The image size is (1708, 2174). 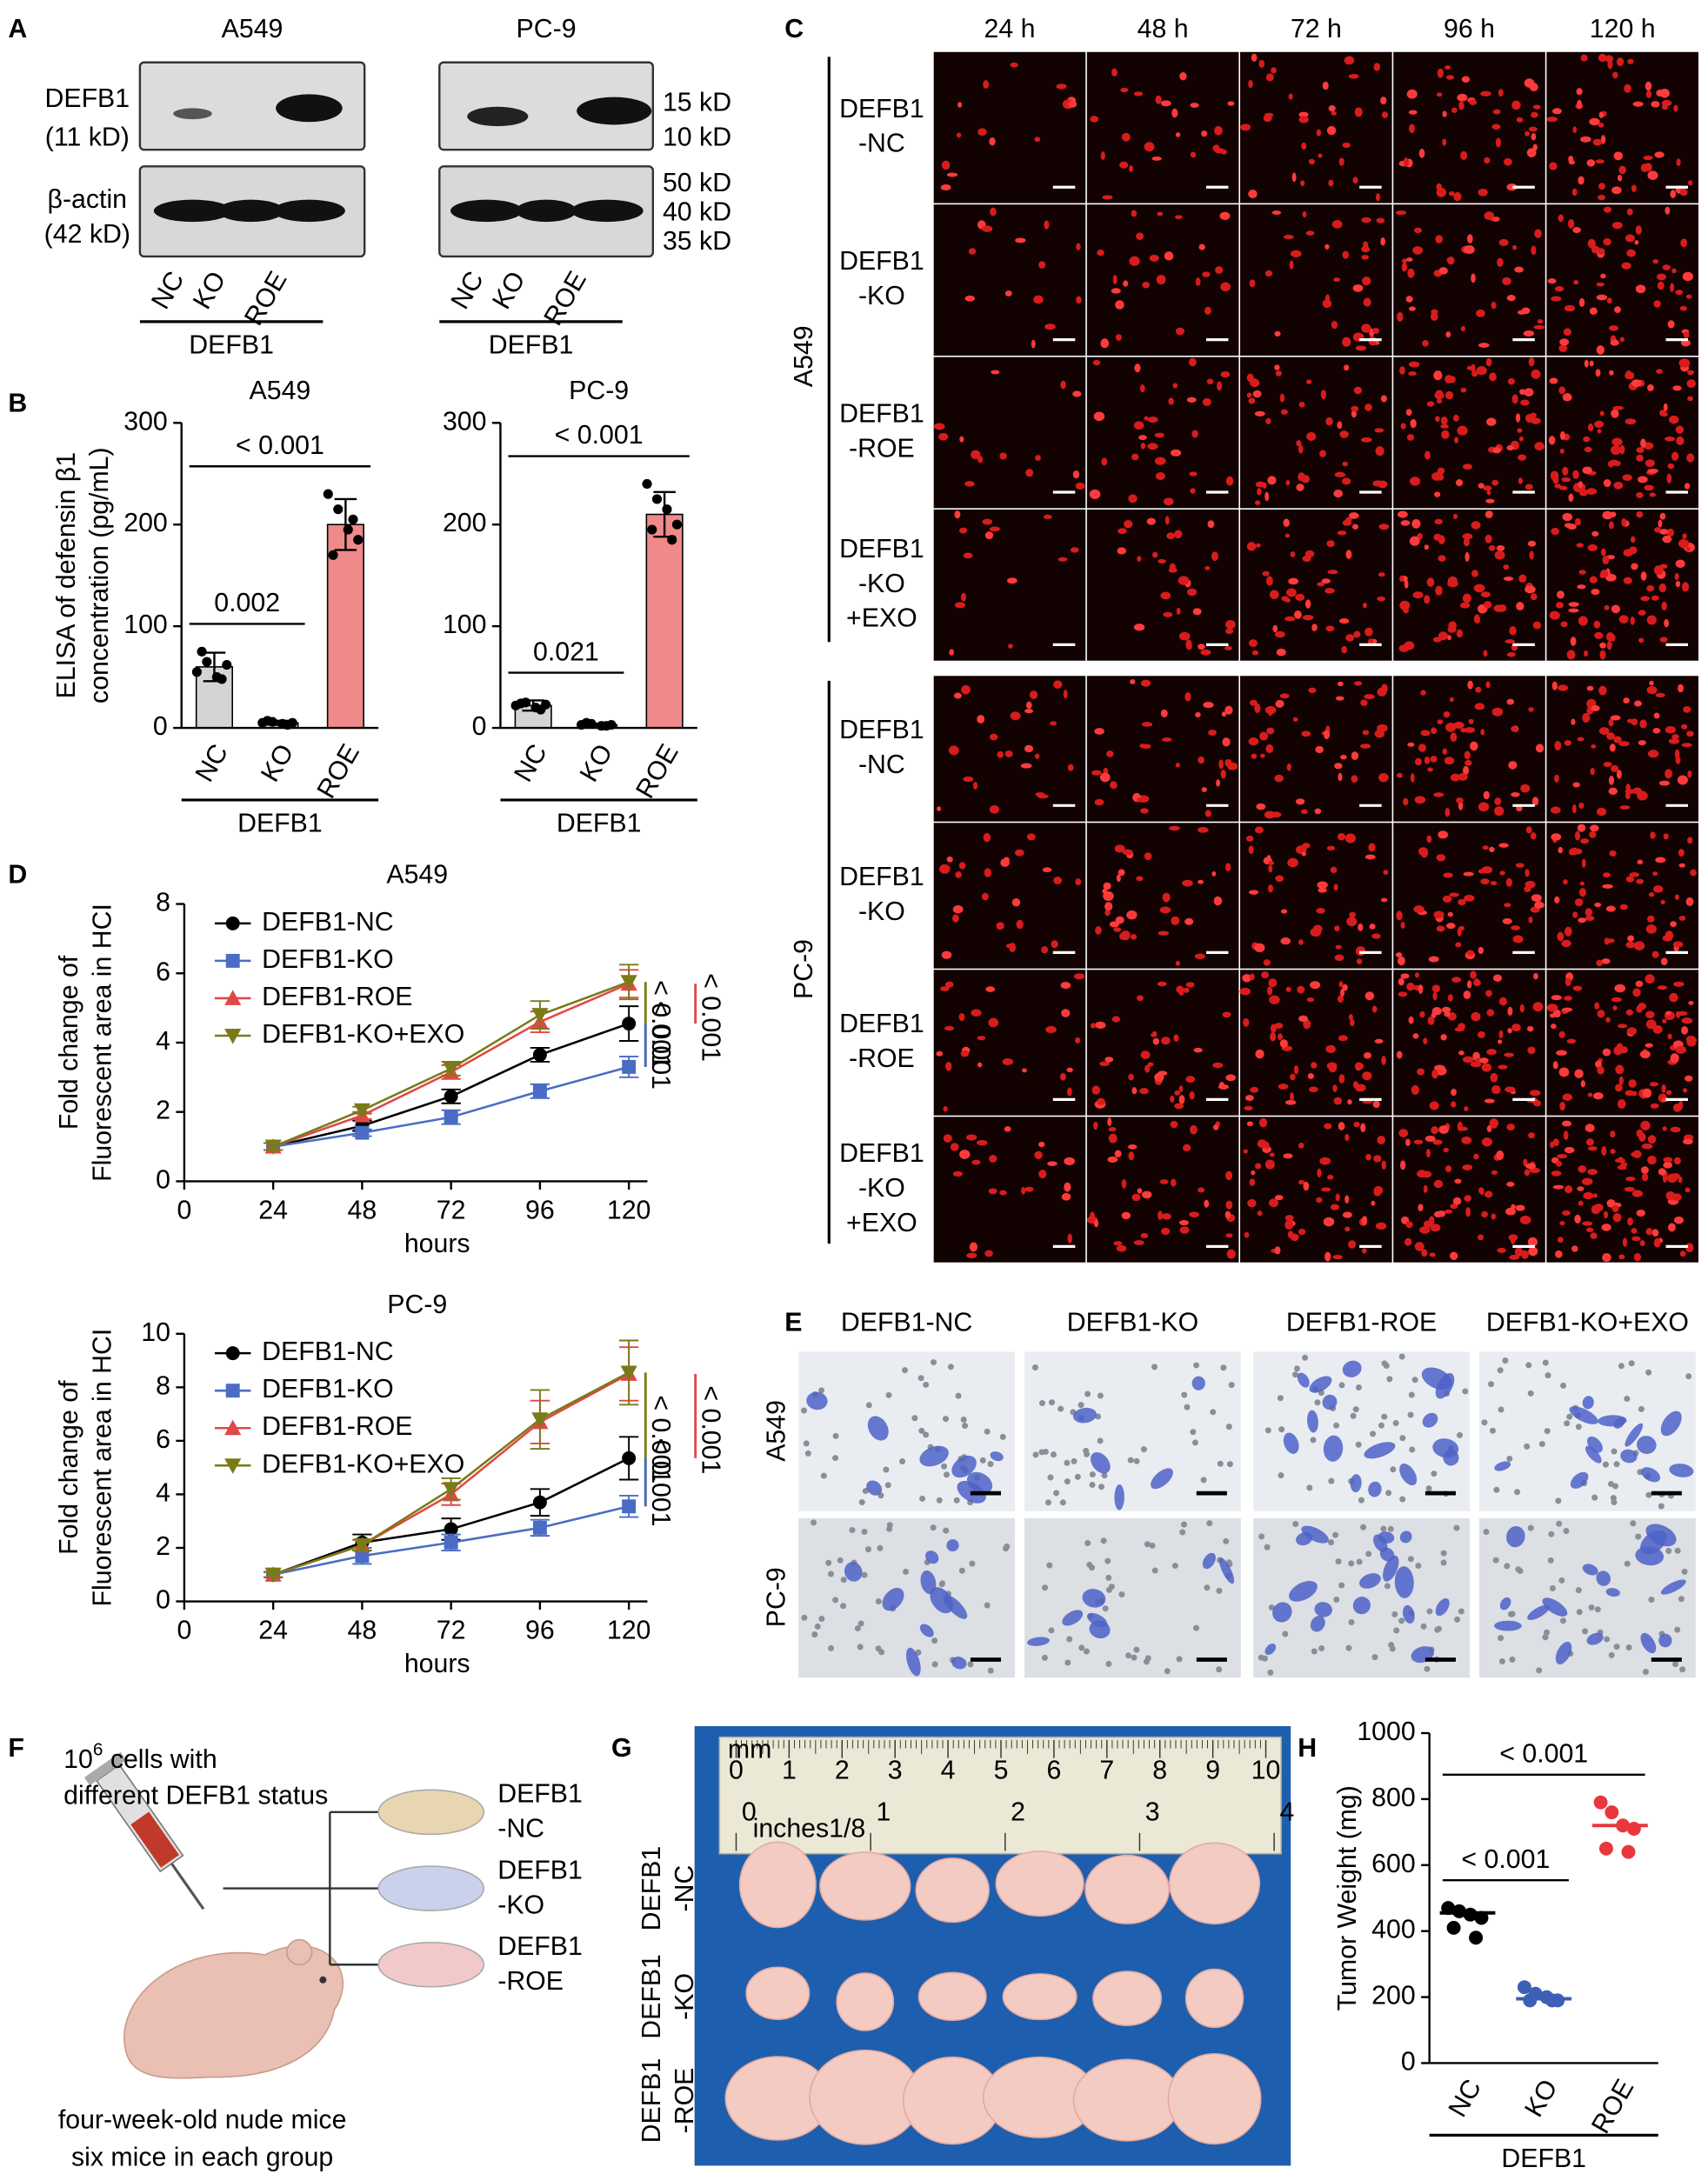 I want to click on group-label: DEFB1, so click(x=599, y=824).